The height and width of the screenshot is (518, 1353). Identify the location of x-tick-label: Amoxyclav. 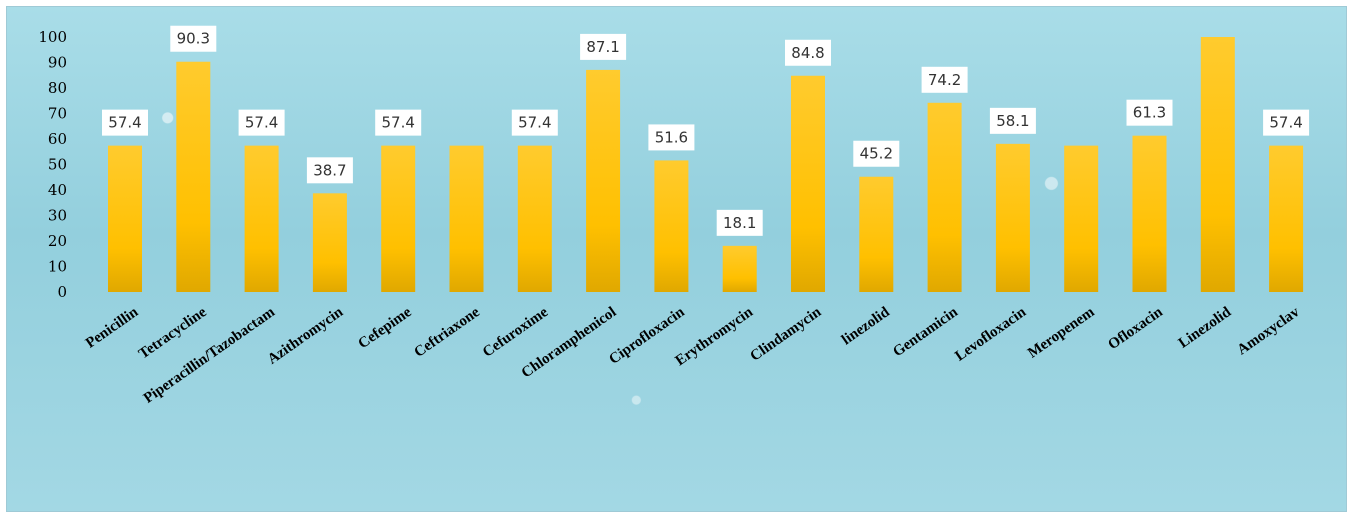
(1269, 331).